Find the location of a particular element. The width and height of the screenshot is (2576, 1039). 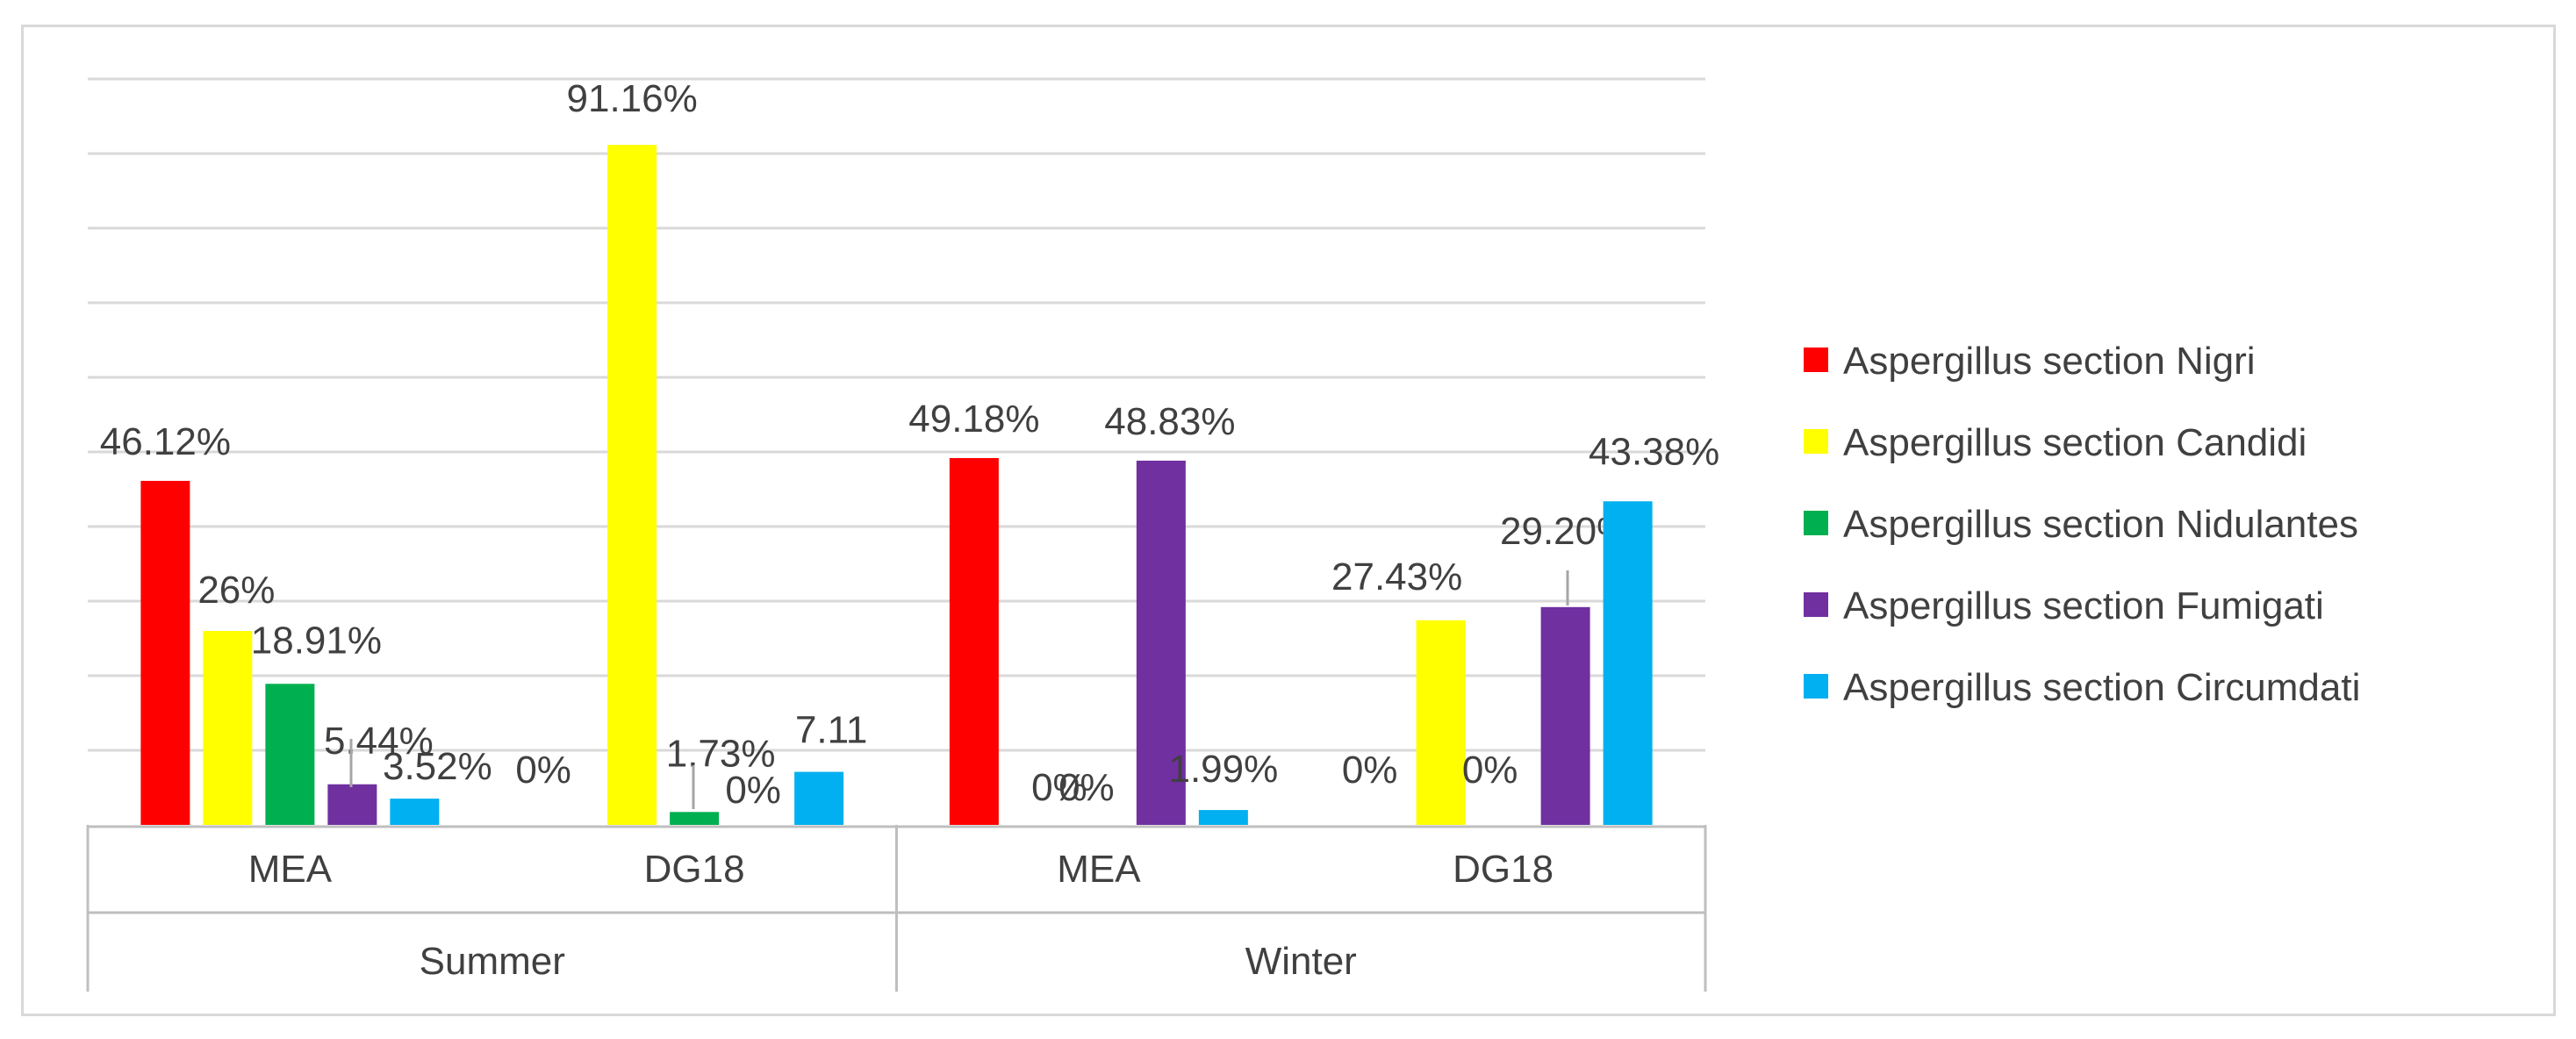

group-tick-label: Winter is located at coordinates (1301, 961).